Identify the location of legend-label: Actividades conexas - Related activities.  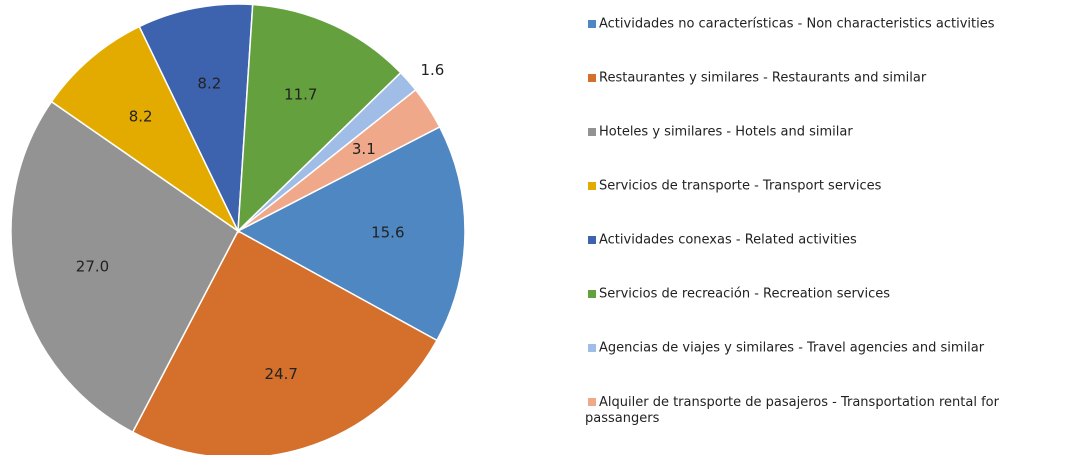
(728, 240).